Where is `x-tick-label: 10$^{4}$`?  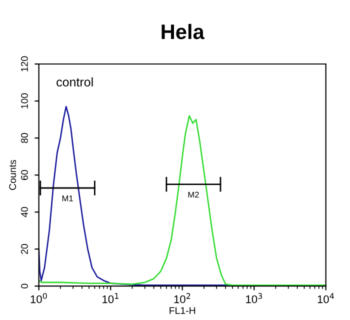
x-tick-label: 10$^{4}$ is located at coordinates (326, 298).